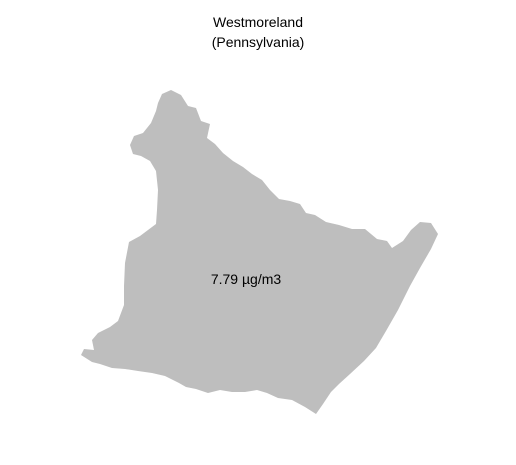  Describe the element at coordinates (258, 32) in the screenshot. I see `map-title-block: Westmoreland (Pennsylvania)` at that location.